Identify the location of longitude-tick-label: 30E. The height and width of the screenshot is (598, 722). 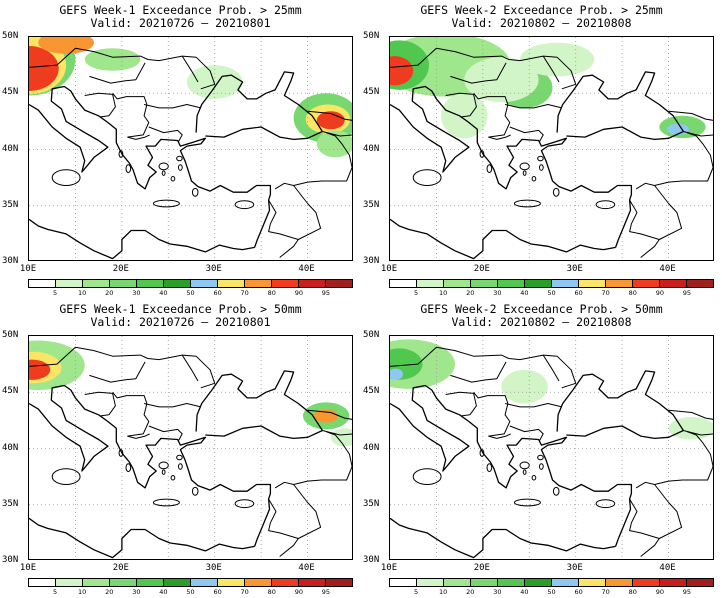
(213, 269).